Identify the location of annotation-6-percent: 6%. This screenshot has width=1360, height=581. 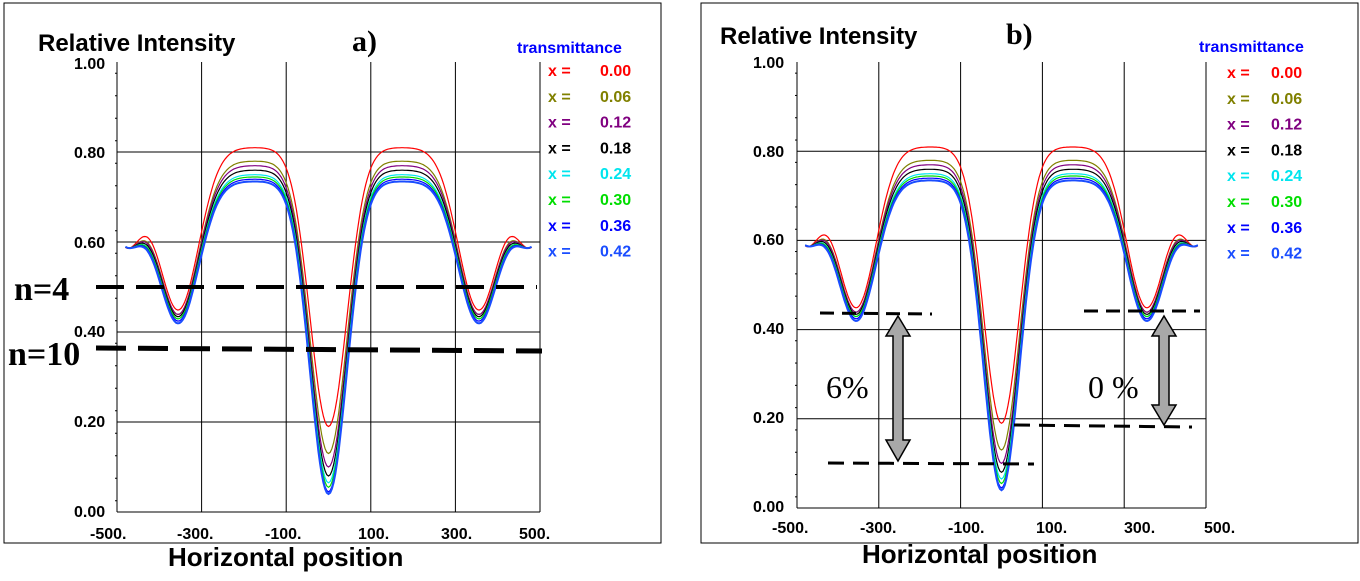
(847, 387).